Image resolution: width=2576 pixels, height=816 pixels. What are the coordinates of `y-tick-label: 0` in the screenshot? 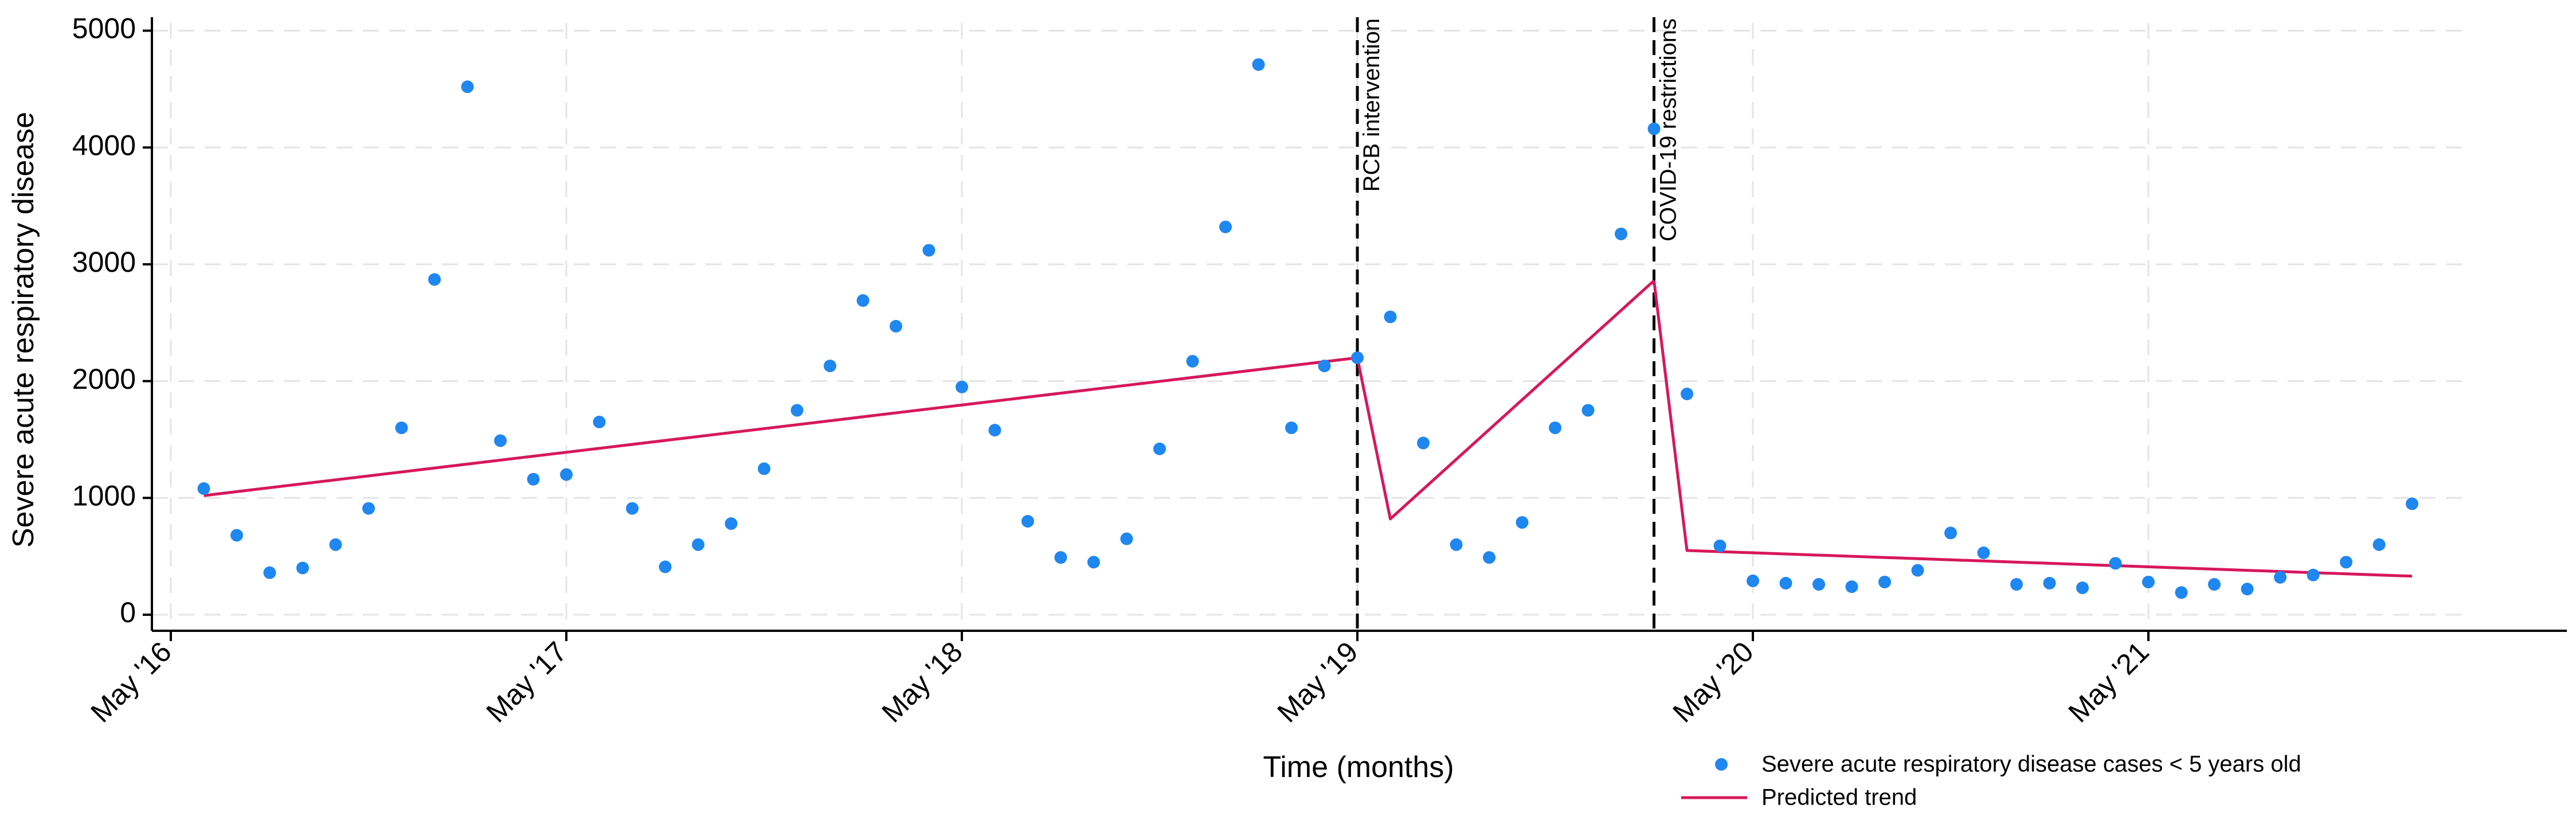 It's located at (128, 612).